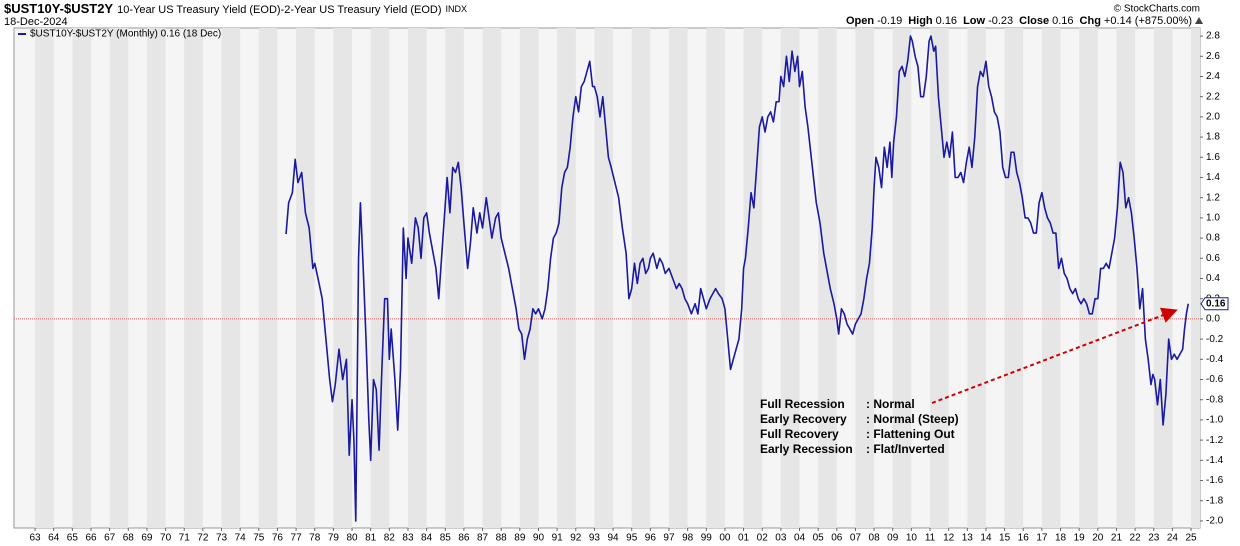  What do you see at coordinates (1213, 218) in the screenshot?
I see `y-tick-label: 1.0` at bounding box center [1213, 218].